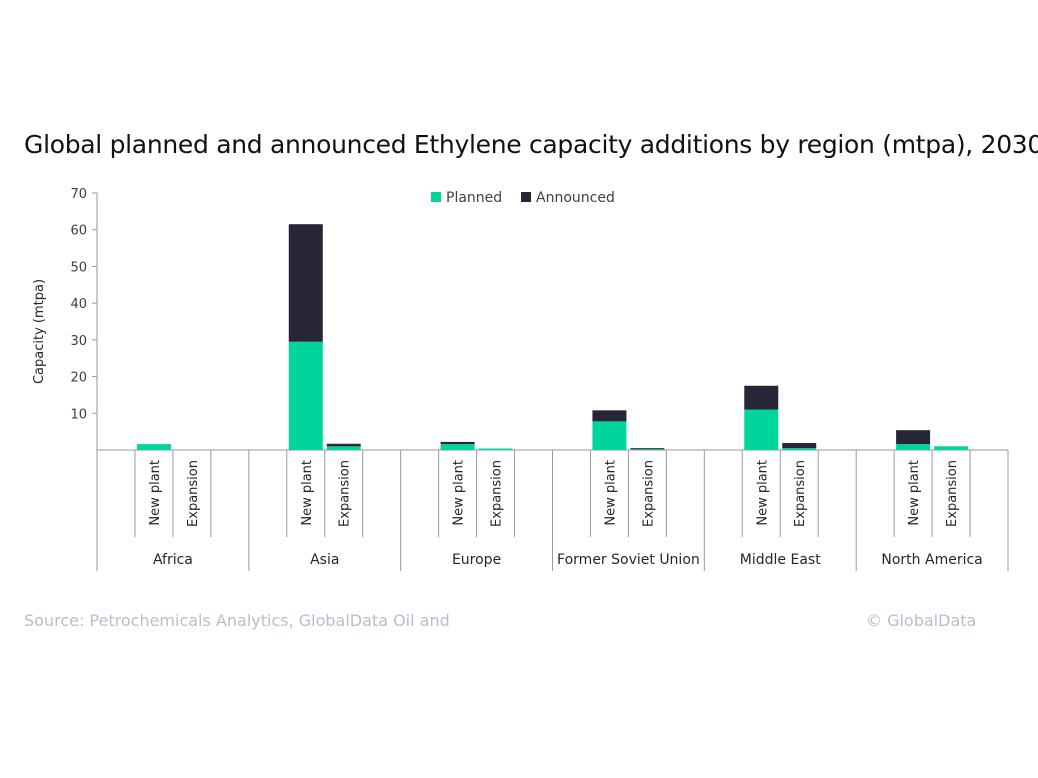  I want to click on y-tick-label: 40, so click(78, 304).